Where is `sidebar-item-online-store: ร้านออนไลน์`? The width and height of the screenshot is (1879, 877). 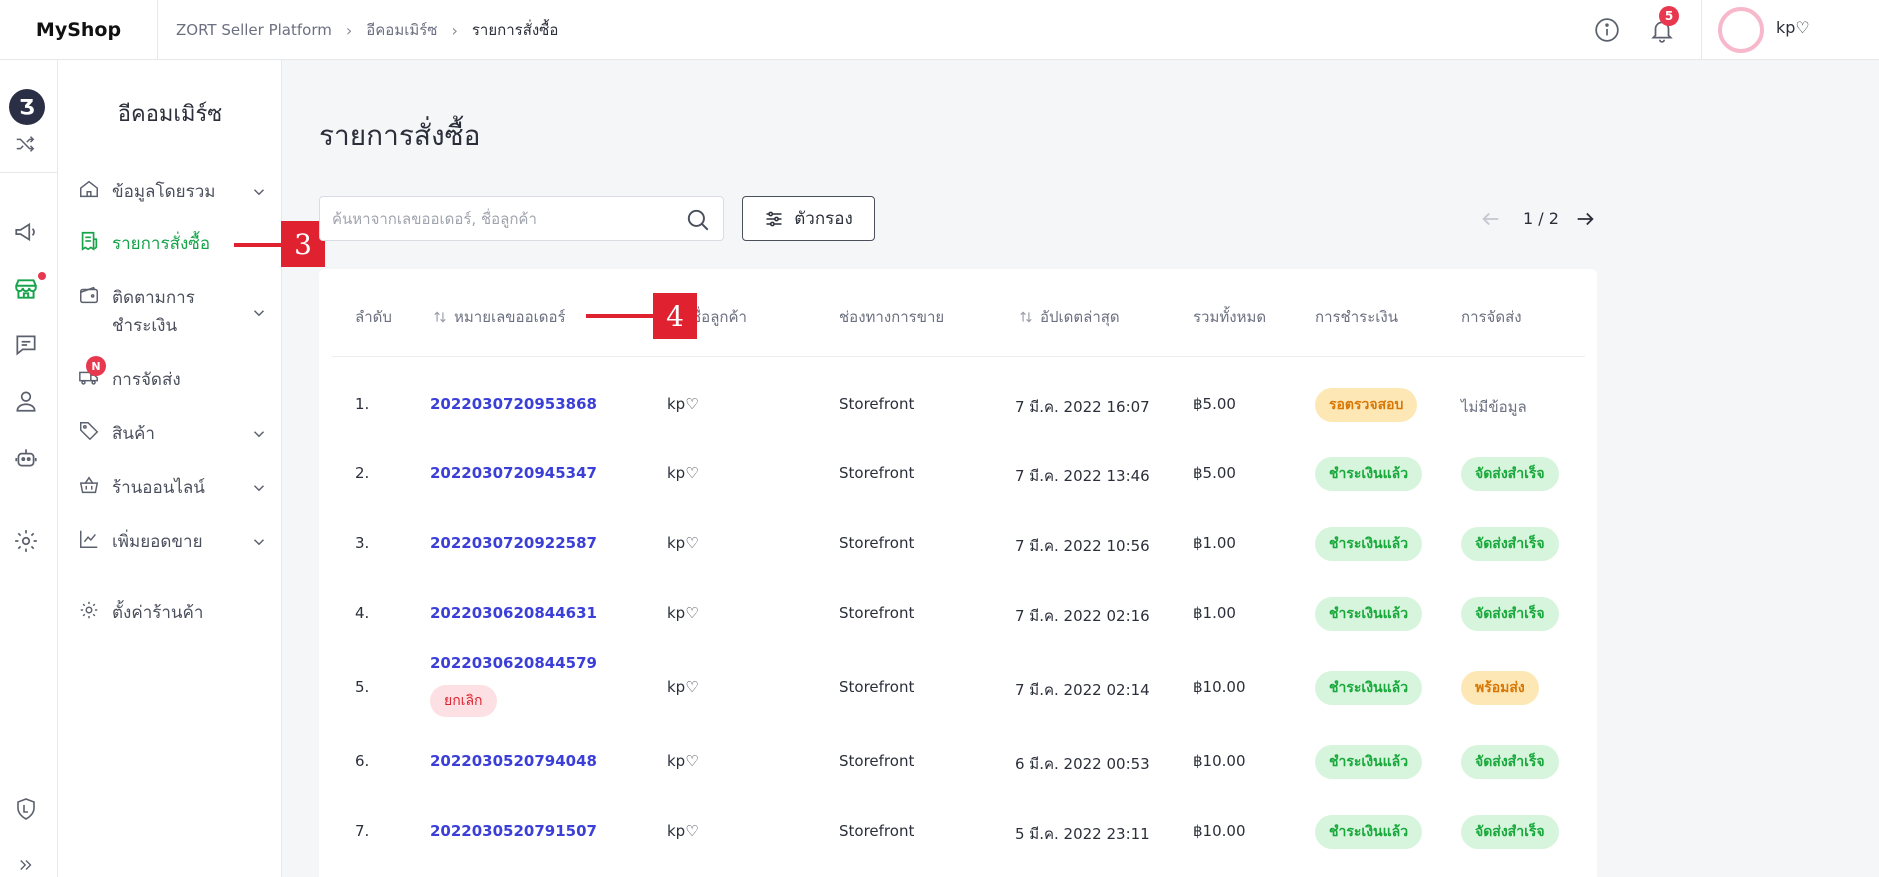
sidebar-item-online-store: ร้านออนไลน์ is located at coordinates (173, 488).